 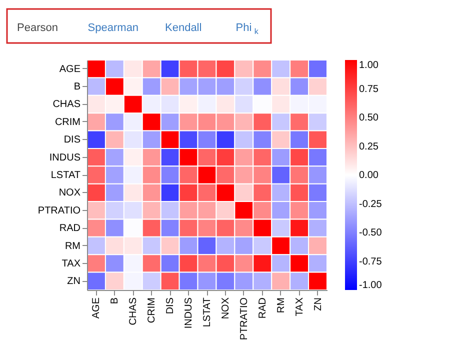 What do you see at coordinates (37, 28) in the screenshot?
I see `text: Pearson` at bounding box center [37, 28].